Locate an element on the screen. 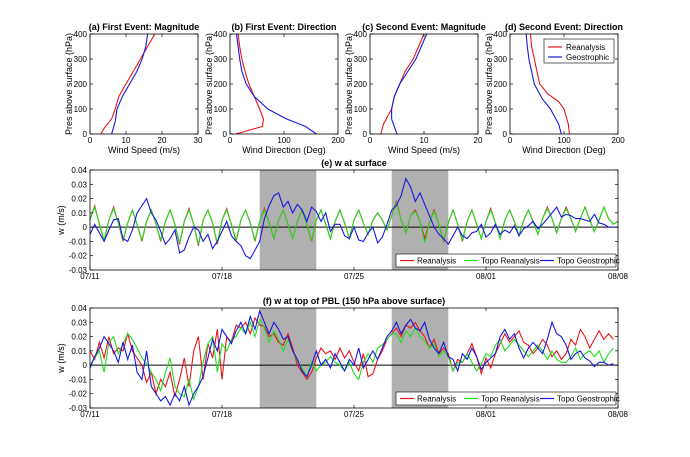 This screenshot has width=690, height=457. chart-title: (c) Second Event: Magnitude is located at coordinates (424, 27).